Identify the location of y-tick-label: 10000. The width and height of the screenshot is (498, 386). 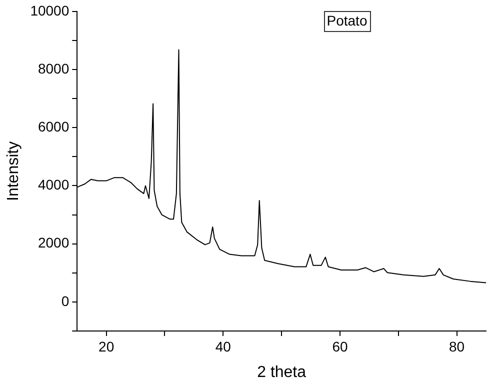
(50, 10).